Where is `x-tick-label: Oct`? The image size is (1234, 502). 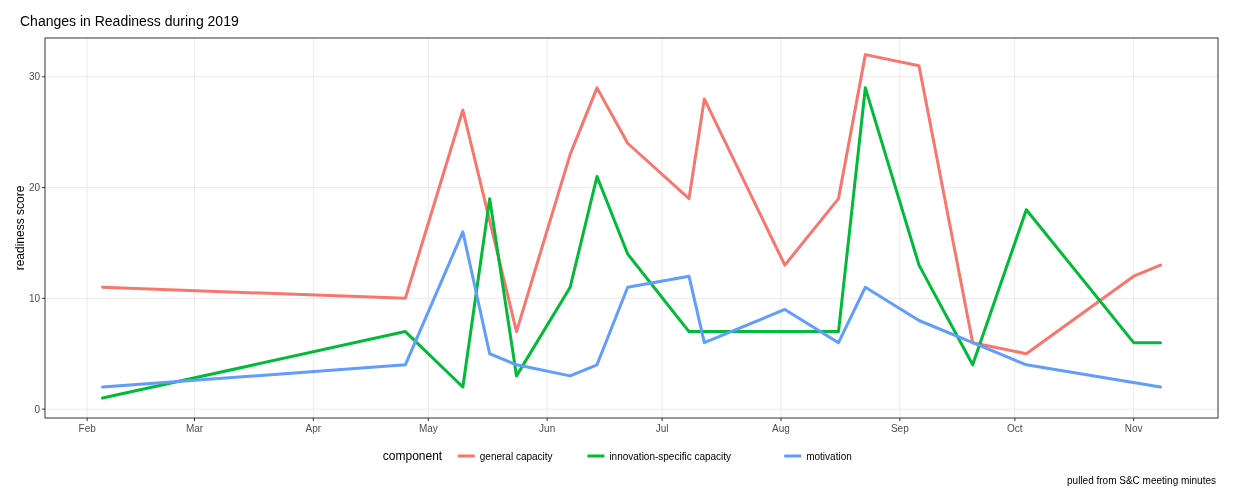 x-tick-label: Oct is located at coordinates (1015, 428).